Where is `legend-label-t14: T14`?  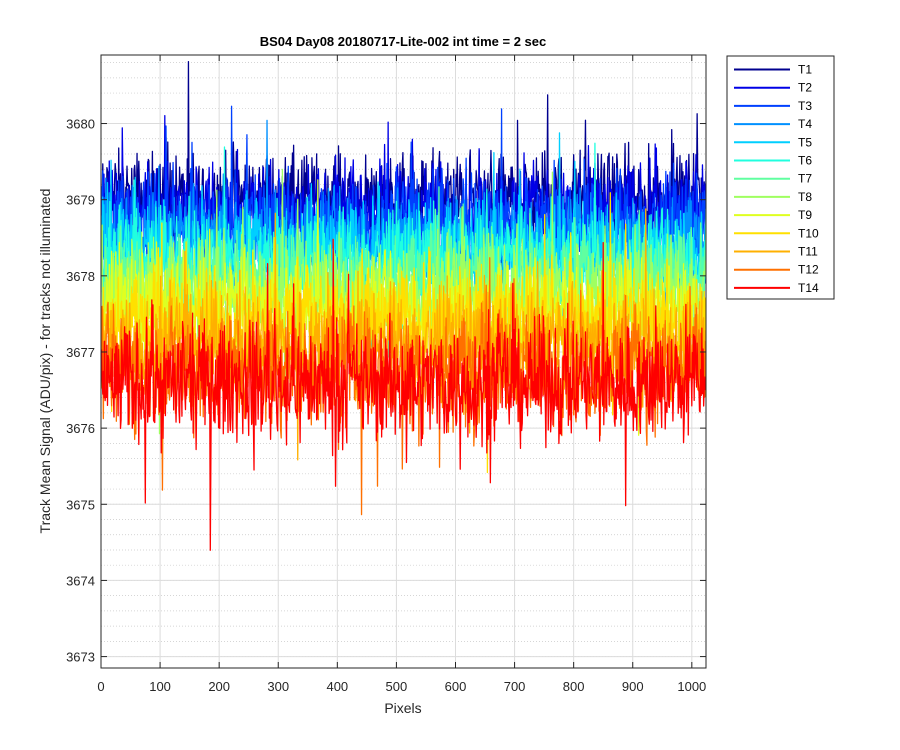
legend-label-t14: T14 is located at coordinates (808, 288).